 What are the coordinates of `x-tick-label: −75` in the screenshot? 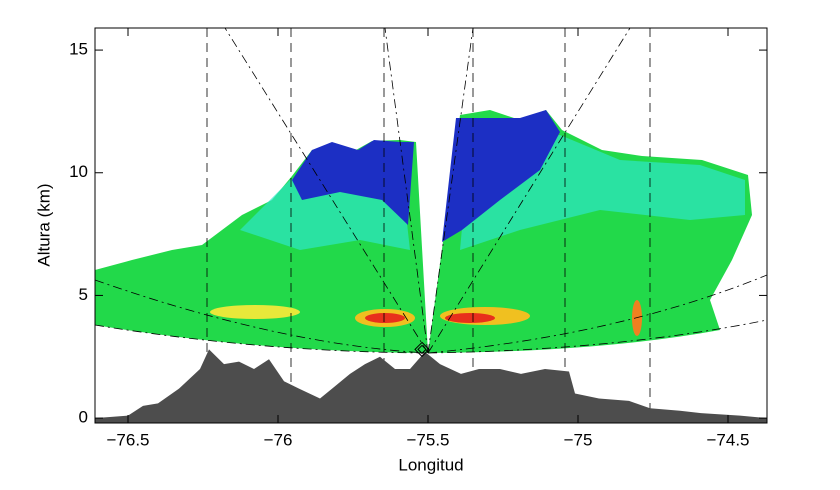 It's located at (578, 439).